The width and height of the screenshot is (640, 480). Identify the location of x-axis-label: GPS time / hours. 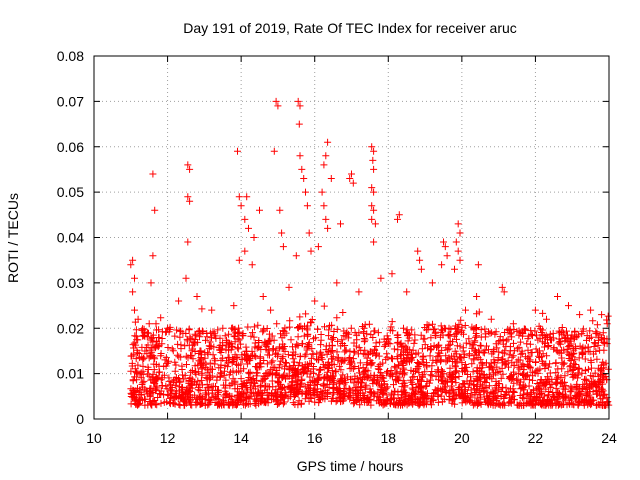
(350, 466).